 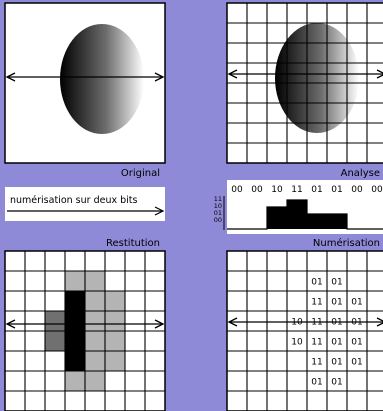 I want to click on caption-numerisation: Numérisation, so click(x=346, y=243).